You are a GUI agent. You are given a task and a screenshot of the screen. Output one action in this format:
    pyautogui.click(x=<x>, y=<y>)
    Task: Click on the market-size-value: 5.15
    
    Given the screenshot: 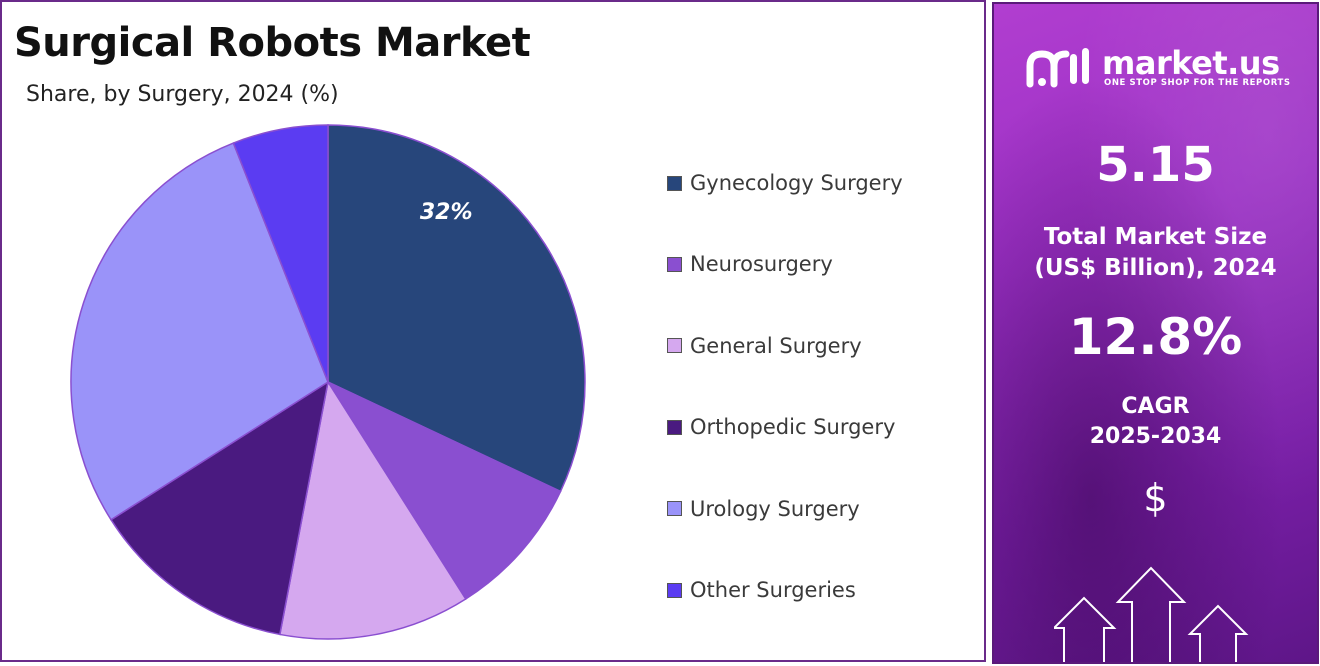 What is the action you would take?
    pyautogui.click(x=1155, y=165)
    